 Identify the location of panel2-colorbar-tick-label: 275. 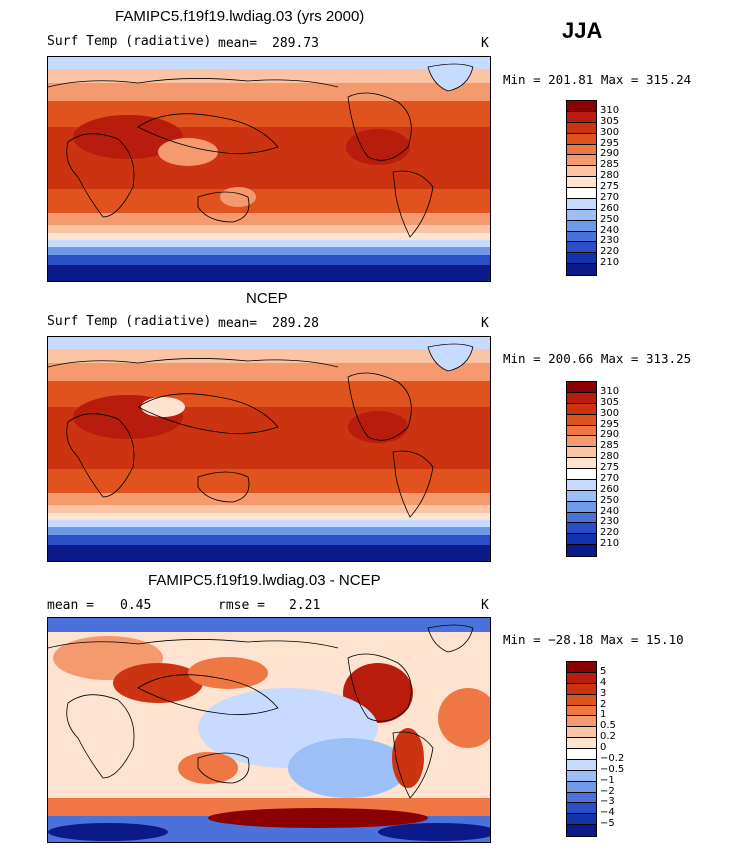
(610, 467).